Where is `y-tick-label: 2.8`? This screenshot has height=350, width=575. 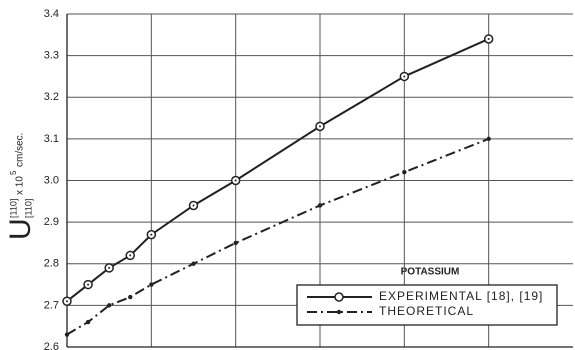
y-tick-label: 2.8 is located at coordinates (51, 264).